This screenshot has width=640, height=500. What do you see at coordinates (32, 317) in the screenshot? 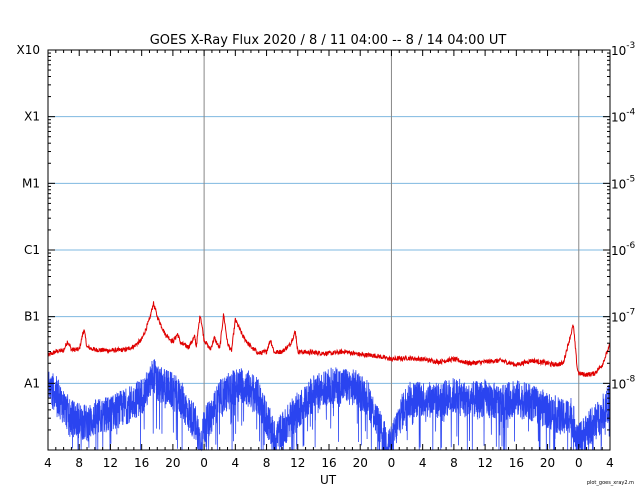
I see `flare-class-label: B1` at bounding box center [32, 317].